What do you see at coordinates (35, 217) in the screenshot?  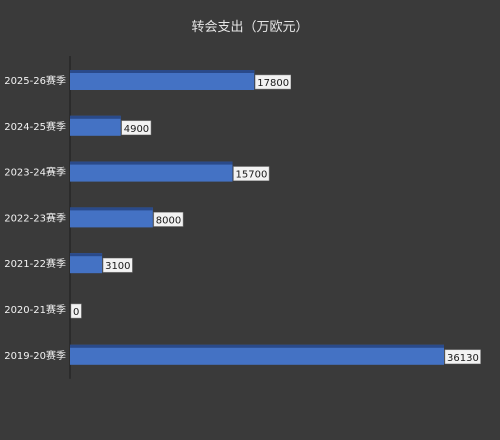 I see `category-label: 2022-23赛季` at bounding box center [35, 217].